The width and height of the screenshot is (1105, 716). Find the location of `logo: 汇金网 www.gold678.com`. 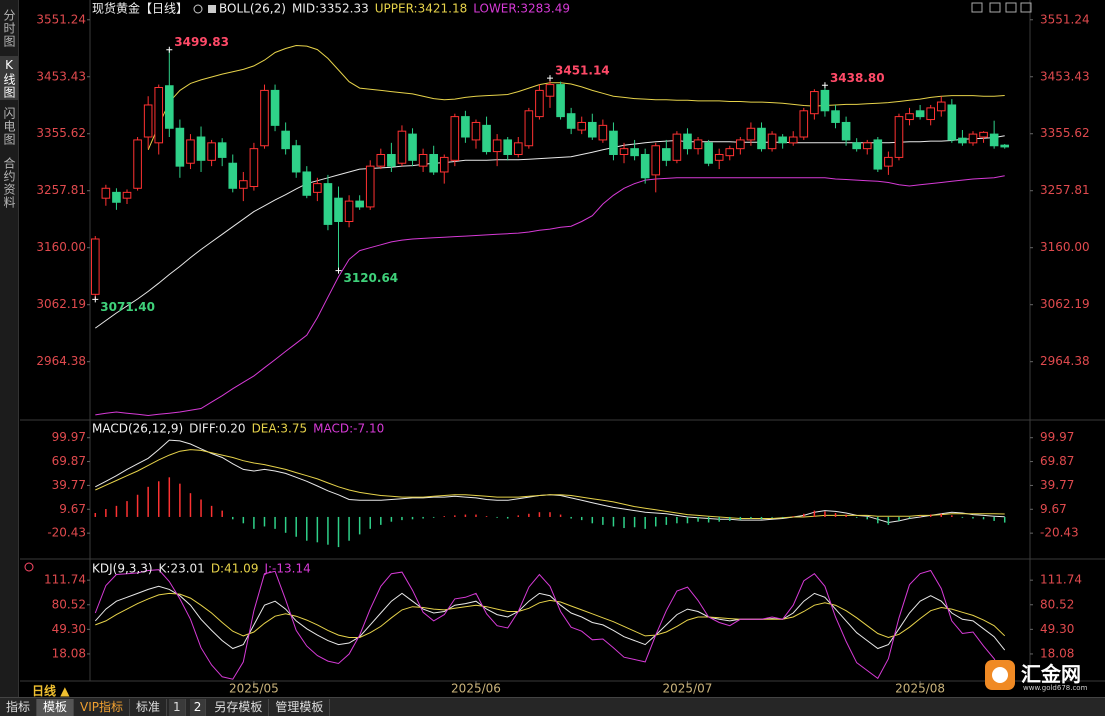

logo: 汇金网 www.gold678.com is located at coordinates (1039, 676).